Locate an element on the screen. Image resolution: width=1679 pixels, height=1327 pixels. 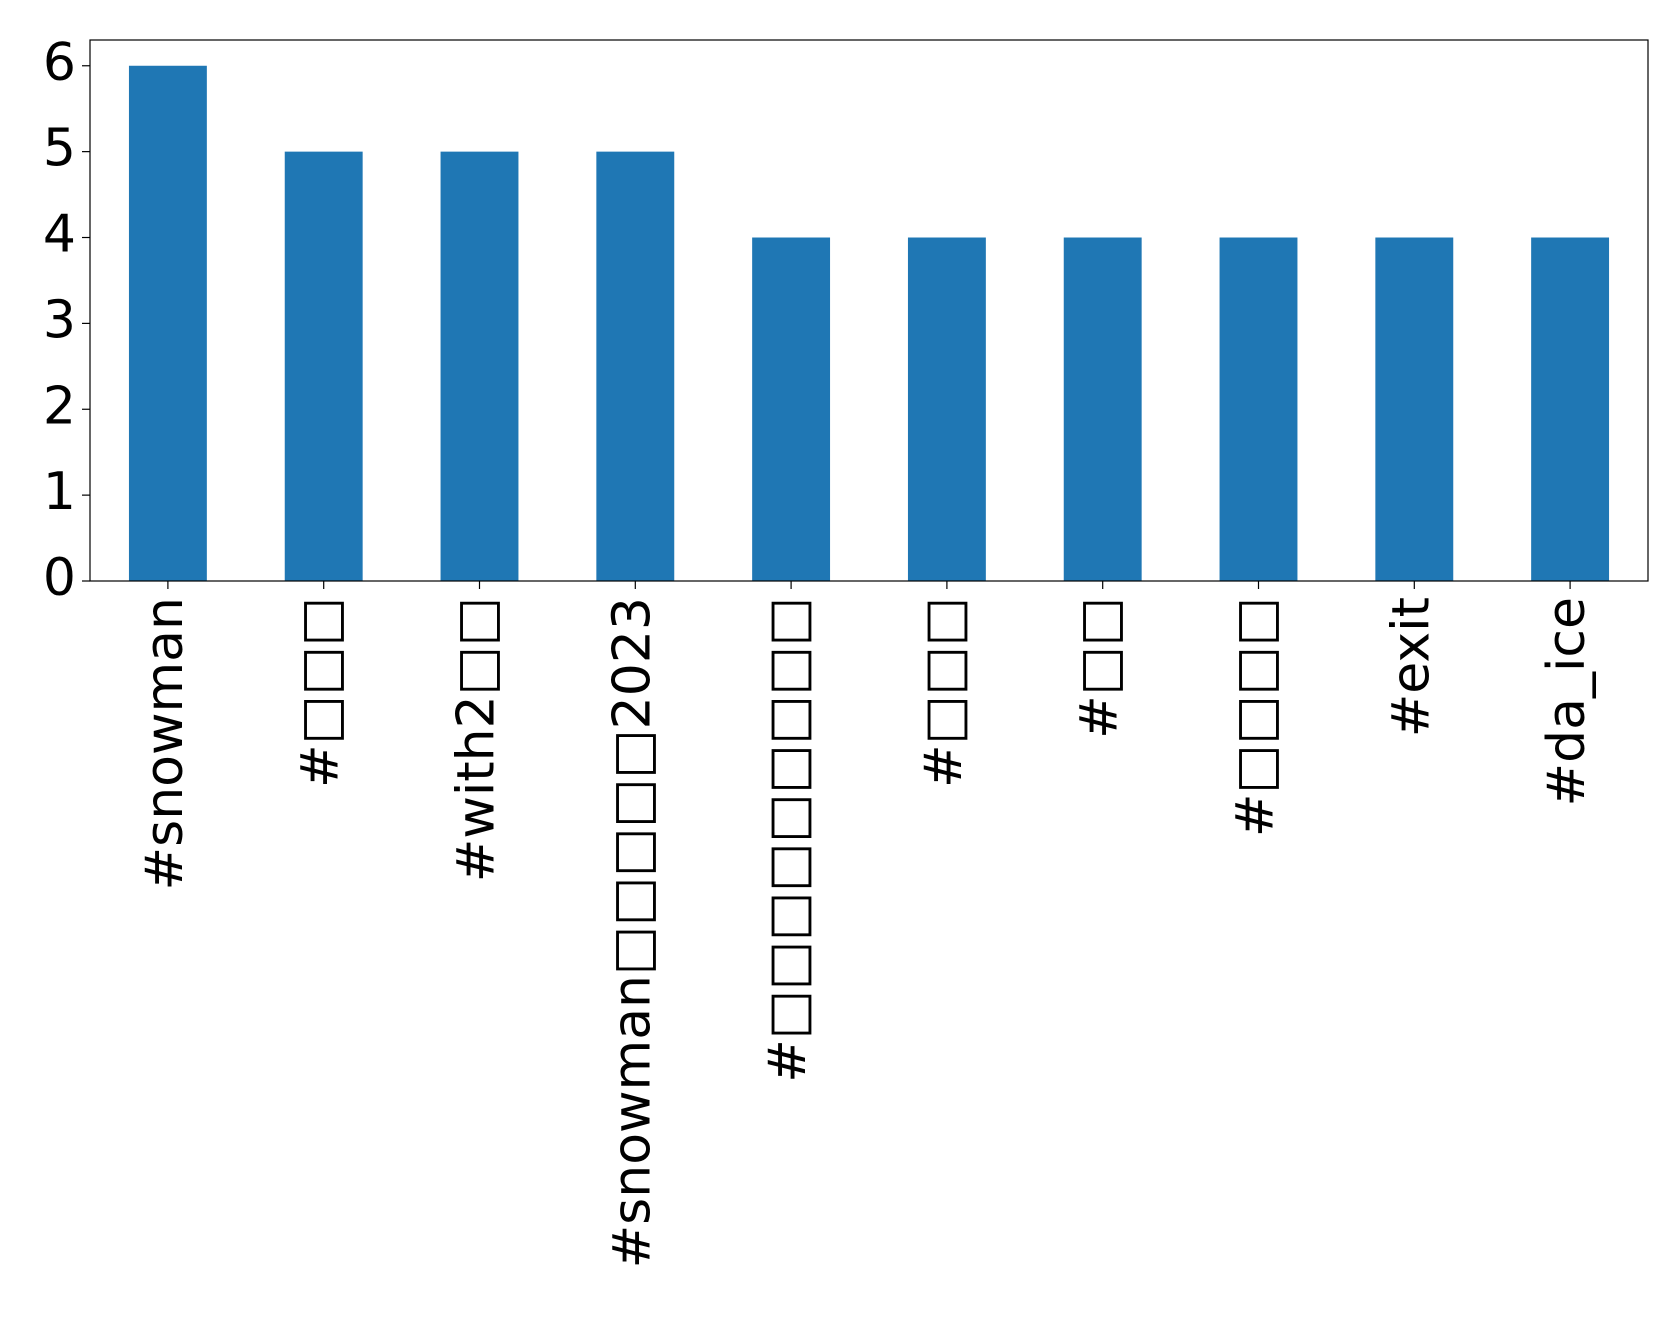
x-tick-label: #□□□□□□□□□ is located at coordinates (788, 840).